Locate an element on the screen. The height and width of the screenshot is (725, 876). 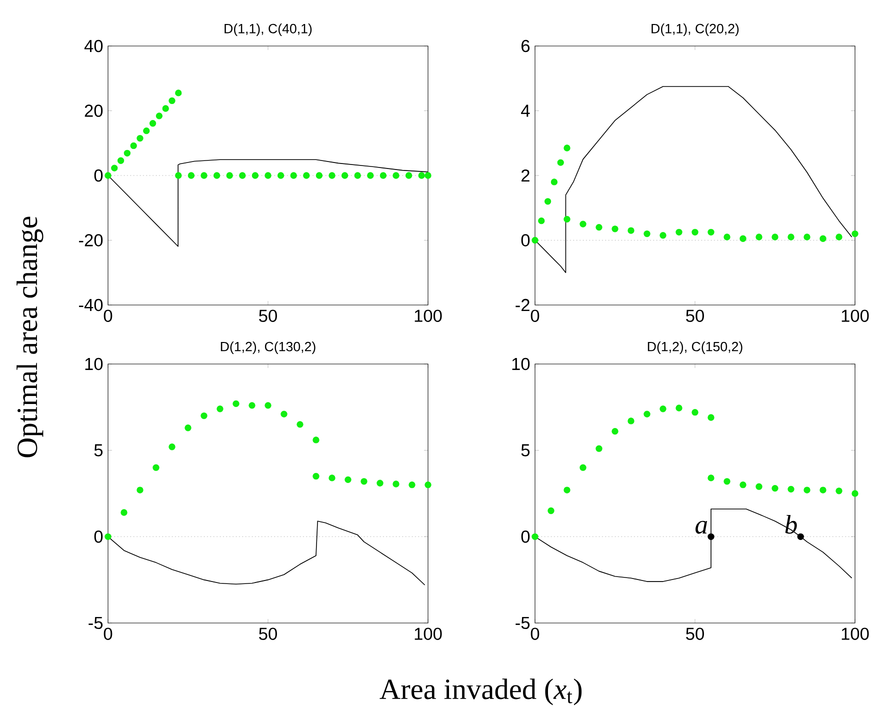
annotation: a is located at coordinates (702, 527).